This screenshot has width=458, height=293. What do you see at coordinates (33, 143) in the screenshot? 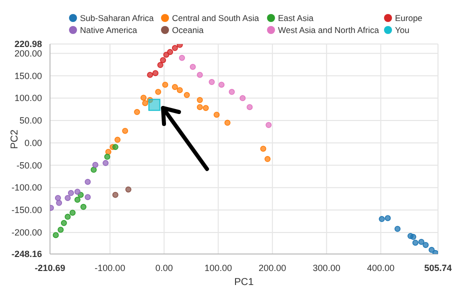
I see `y-tick-label: 0.00` at bounding box center [33, 143].